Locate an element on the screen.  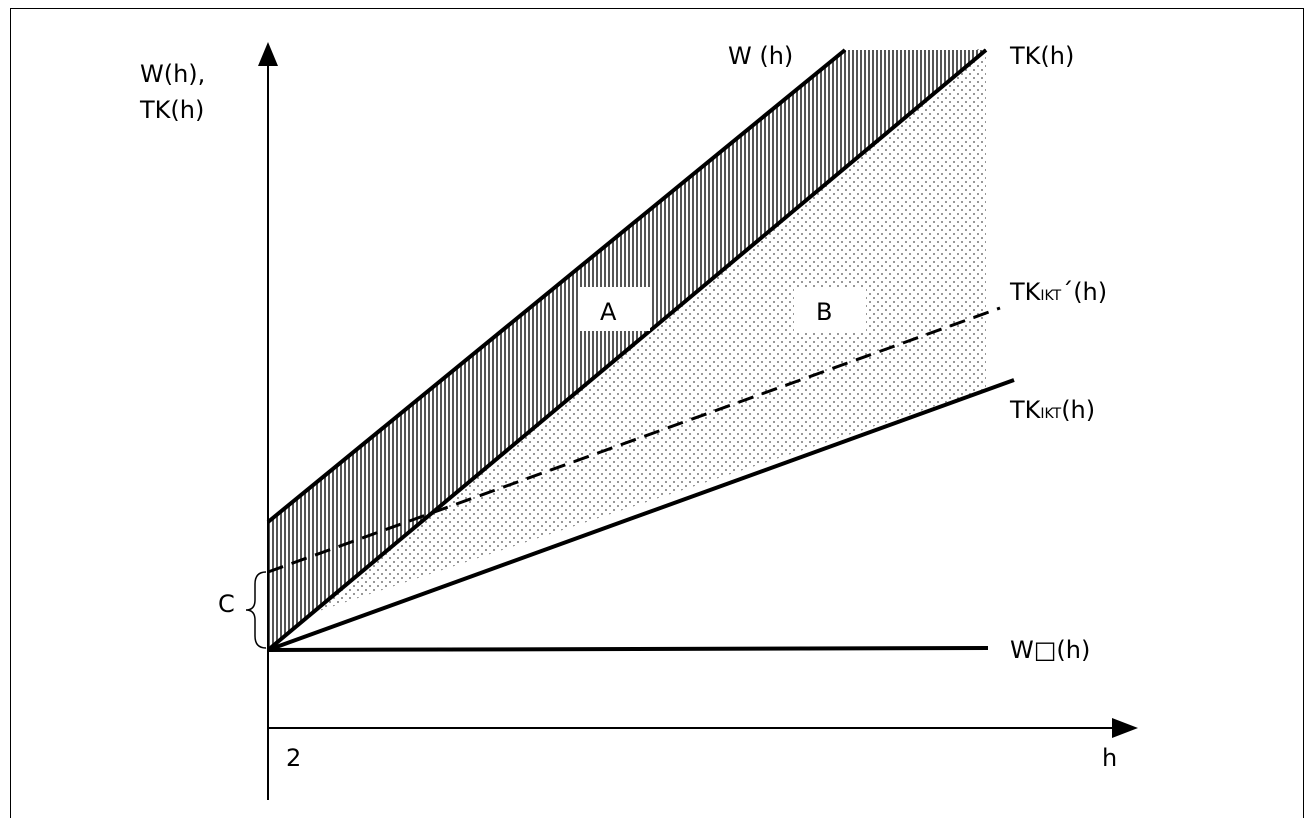
x-axis-label: h is located at coordinates (1109, 758).